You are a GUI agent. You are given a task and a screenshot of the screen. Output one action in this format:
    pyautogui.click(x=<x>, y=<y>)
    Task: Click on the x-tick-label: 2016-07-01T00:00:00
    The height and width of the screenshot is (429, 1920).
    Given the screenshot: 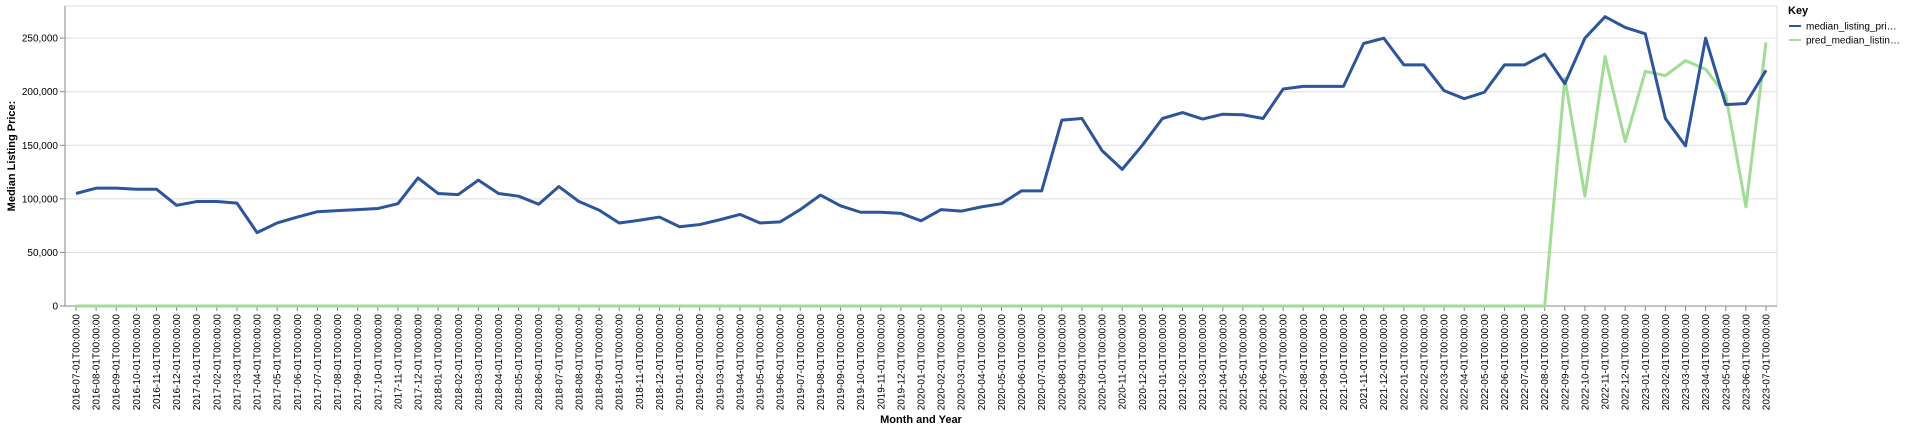 What is the action you would take?
    pyautogui.click(x=77, y=362)
    